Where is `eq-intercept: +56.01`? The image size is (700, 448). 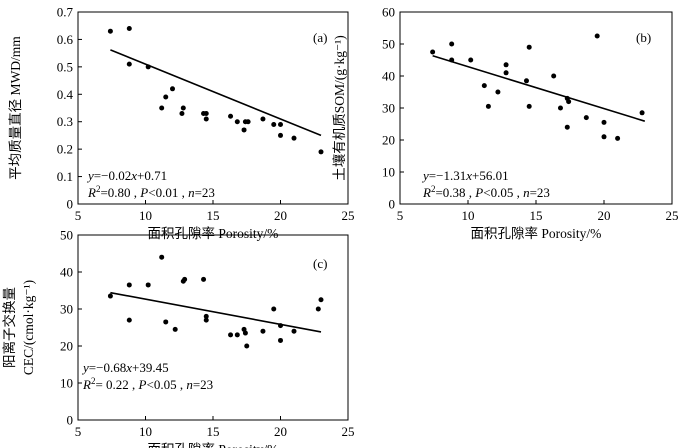
eq-intercept: +56.01 is located at coordinates (490, 175).